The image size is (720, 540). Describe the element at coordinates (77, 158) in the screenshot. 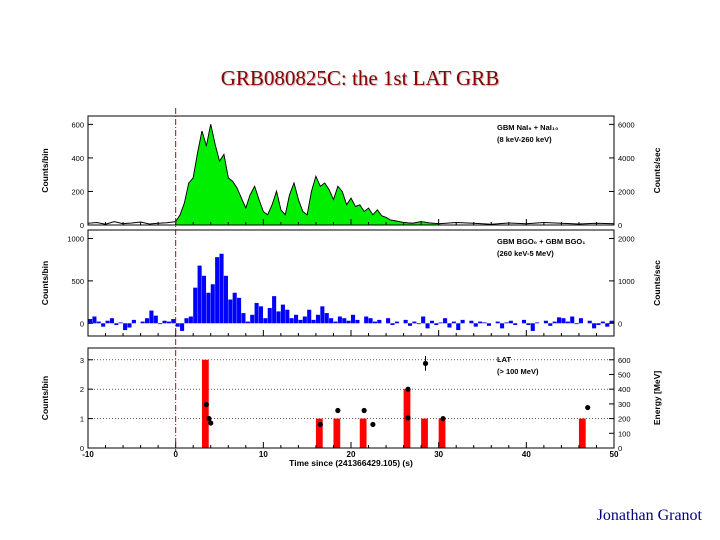

I see `y-tick-label: 400` at that location.